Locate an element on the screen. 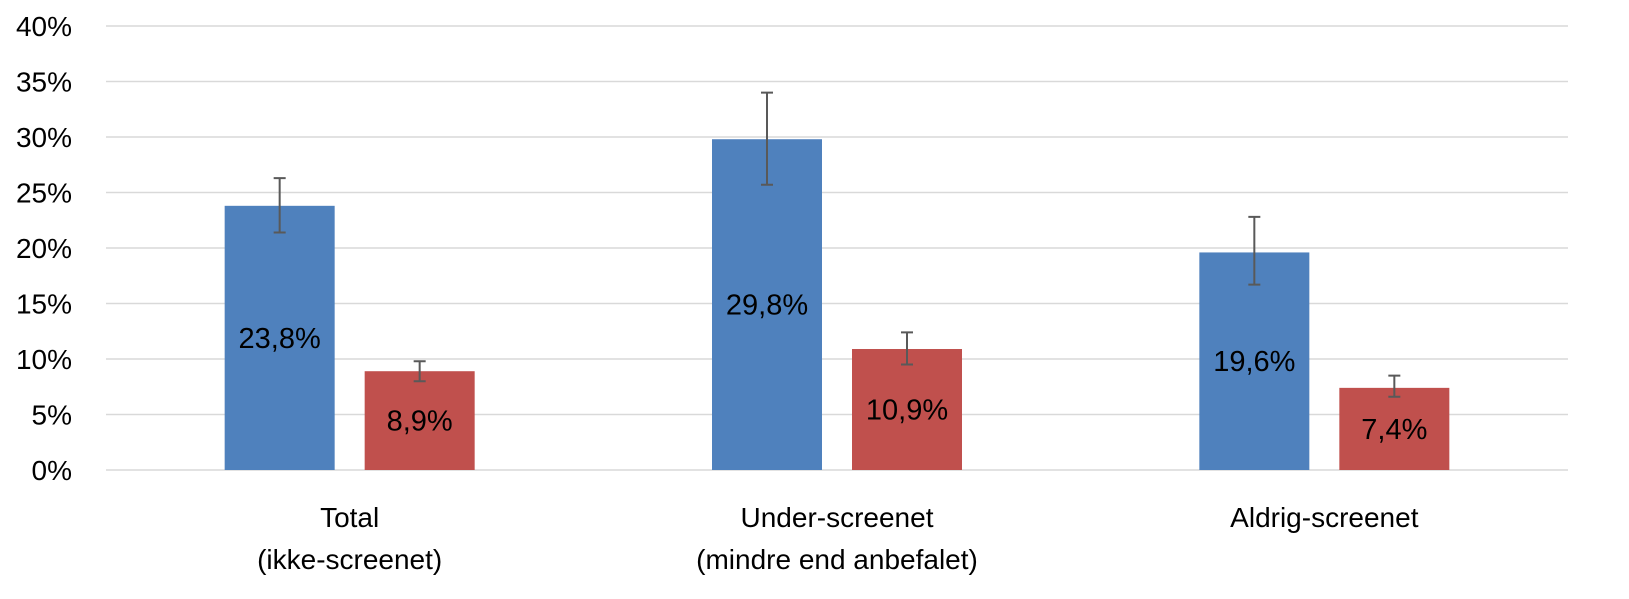  data-label: 23,8% is located at coordinates (280, 339).